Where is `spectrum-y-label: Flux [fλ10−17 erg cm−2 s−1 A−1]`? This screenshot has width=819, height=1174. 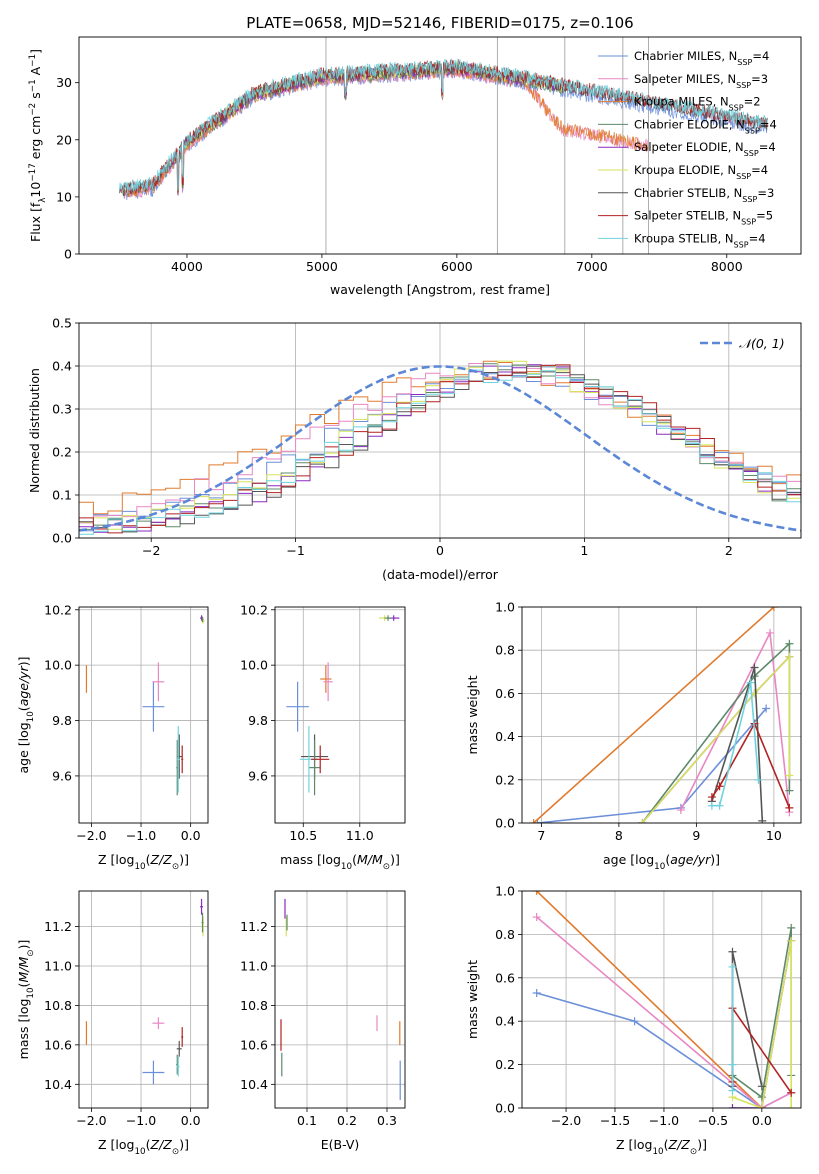
spectrum-y-label: Flux [fλ10−17 erg cm−2 s−1 A−1] is located at coordinates (38, 145).